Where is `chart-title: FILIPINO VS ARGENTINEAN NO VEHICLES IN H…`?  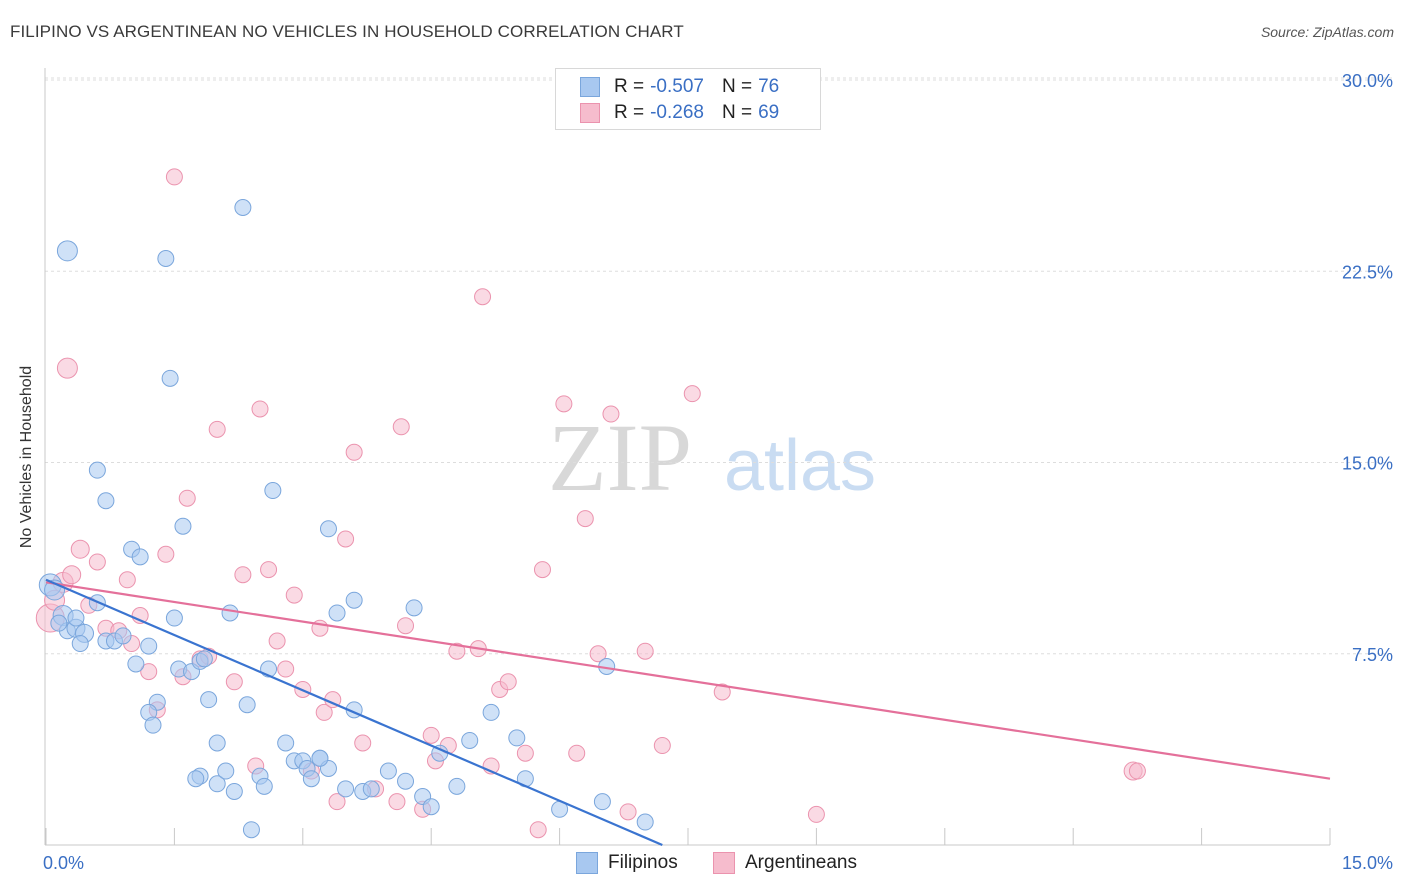 chart-title: FILIPINO VS ARGENTINEAN NO VEHICLES IN H… is located at coordinates (347, 31).